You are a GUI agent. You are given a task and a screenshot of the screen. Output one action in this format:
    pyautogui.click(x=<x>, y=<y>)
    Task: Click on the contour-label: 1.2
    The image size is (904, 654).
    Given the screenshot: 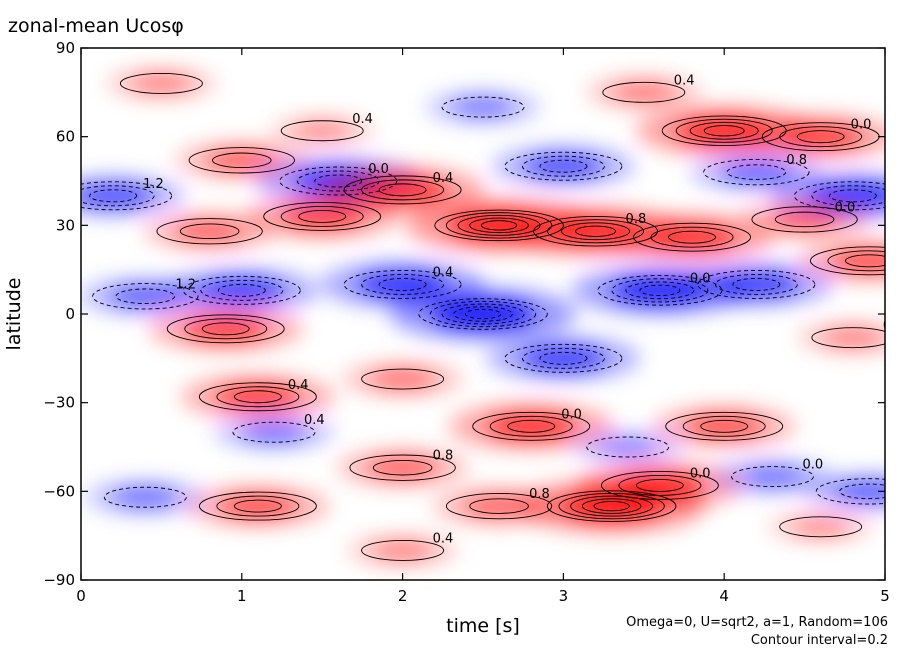 What is the action you would take?
    pyautogui.click(x=185, y=284)
    